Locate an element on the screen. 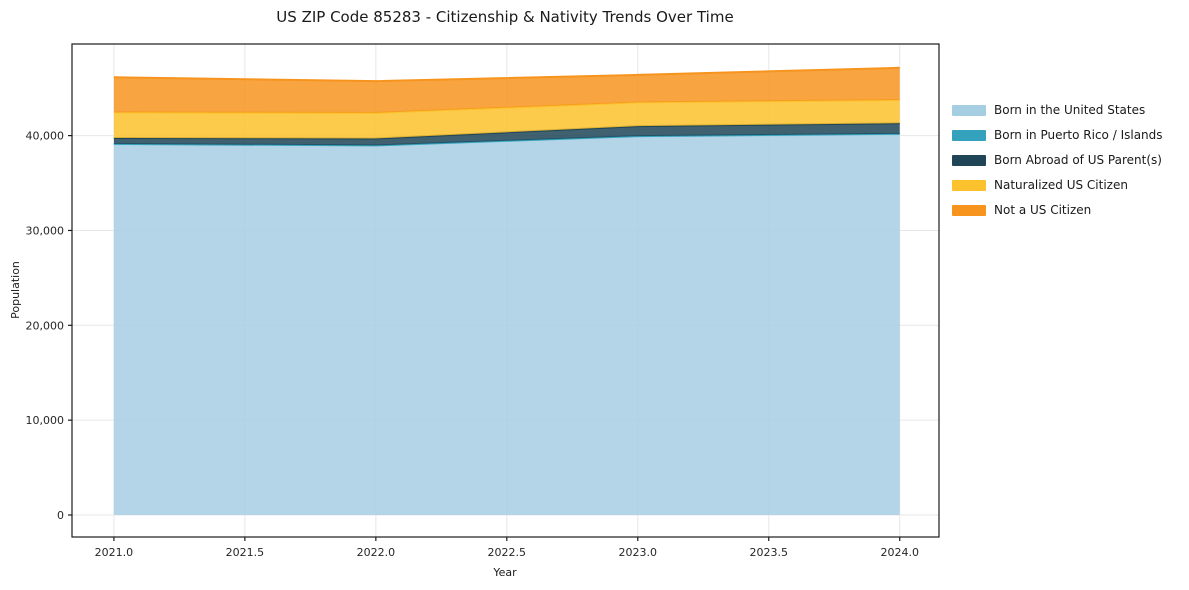 This screenshot has width=1189, height=590. area-not-a-us-citizen is located at coordinates (506, 90).